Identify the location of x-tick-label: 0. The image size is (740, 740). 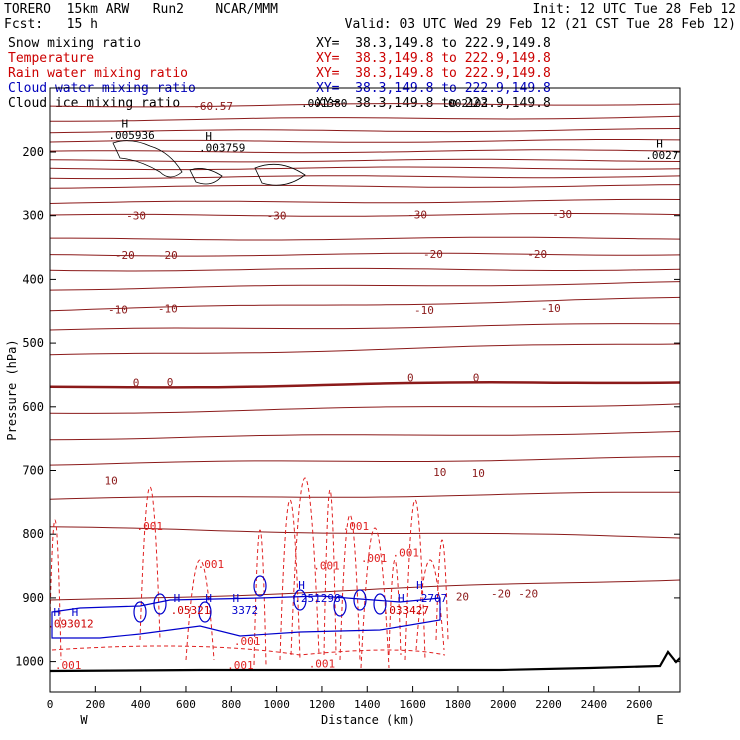
(50, 704).